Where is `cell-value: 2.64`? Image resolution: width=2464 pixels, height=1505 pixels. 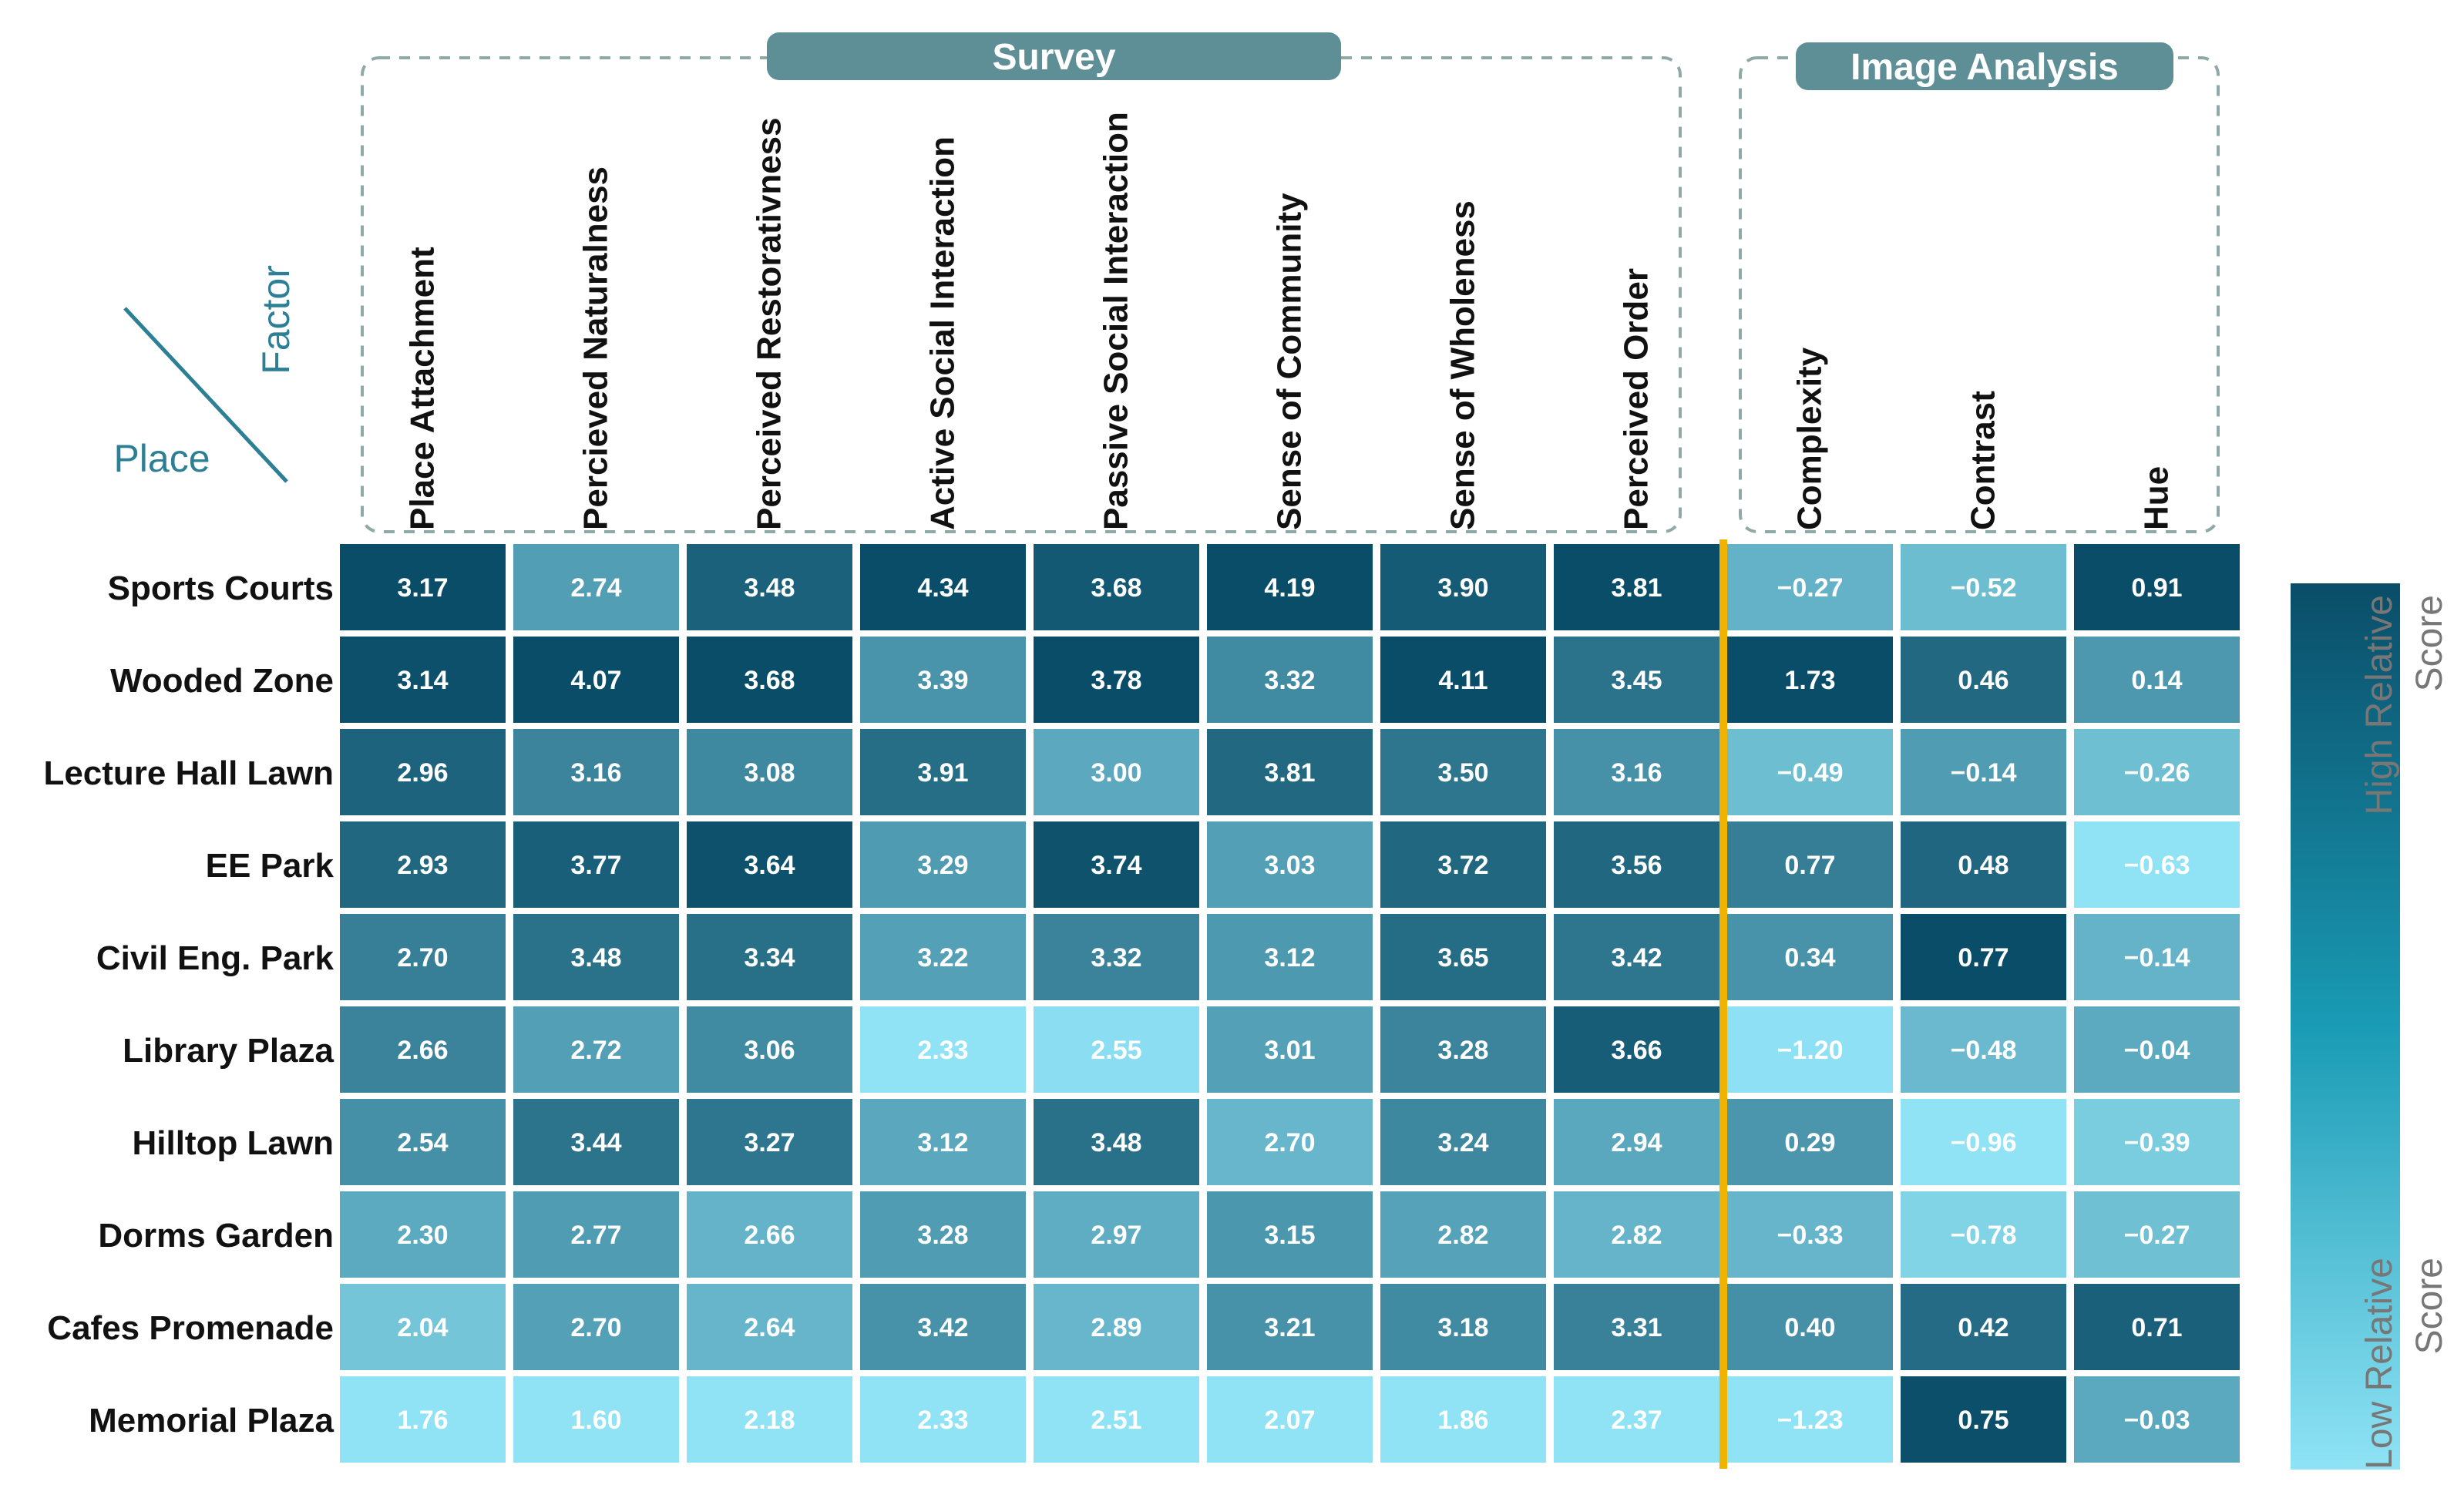 cell-value: 2.64 is located at coordinates (769, 1327).